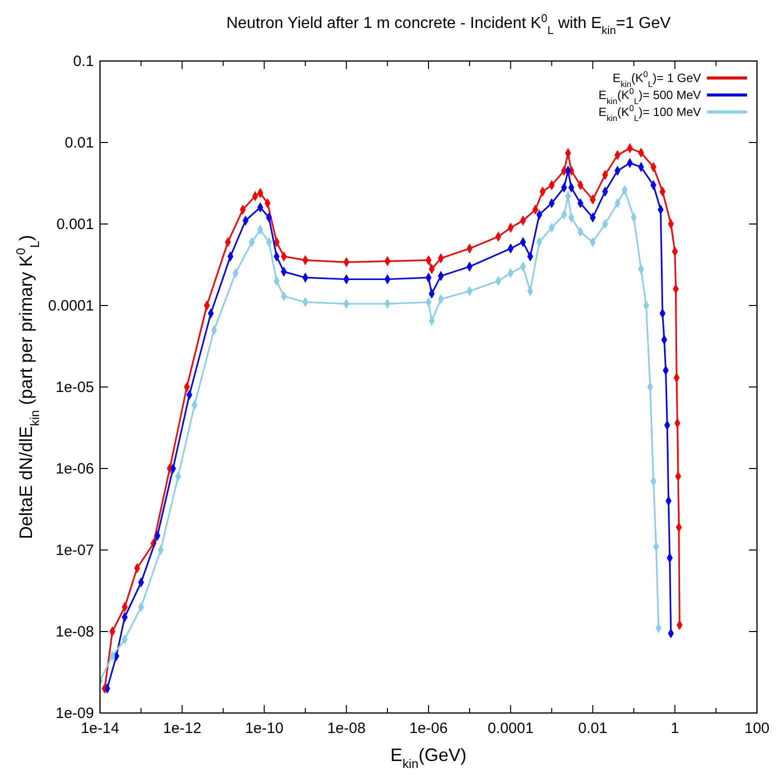 This screenshot has width=782, height=775. I want to click on x-tick-label: 1e-12, so click(182, 728).